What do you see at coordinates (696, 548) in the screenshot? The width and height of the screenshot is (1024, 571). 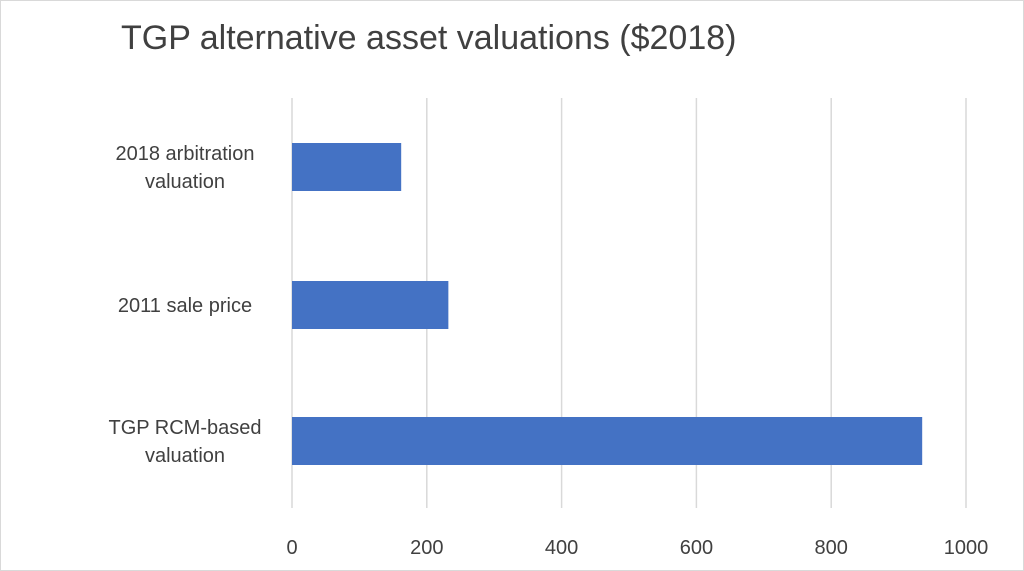 I see `x-tick-label: 600` at bounding box center [696, 548].